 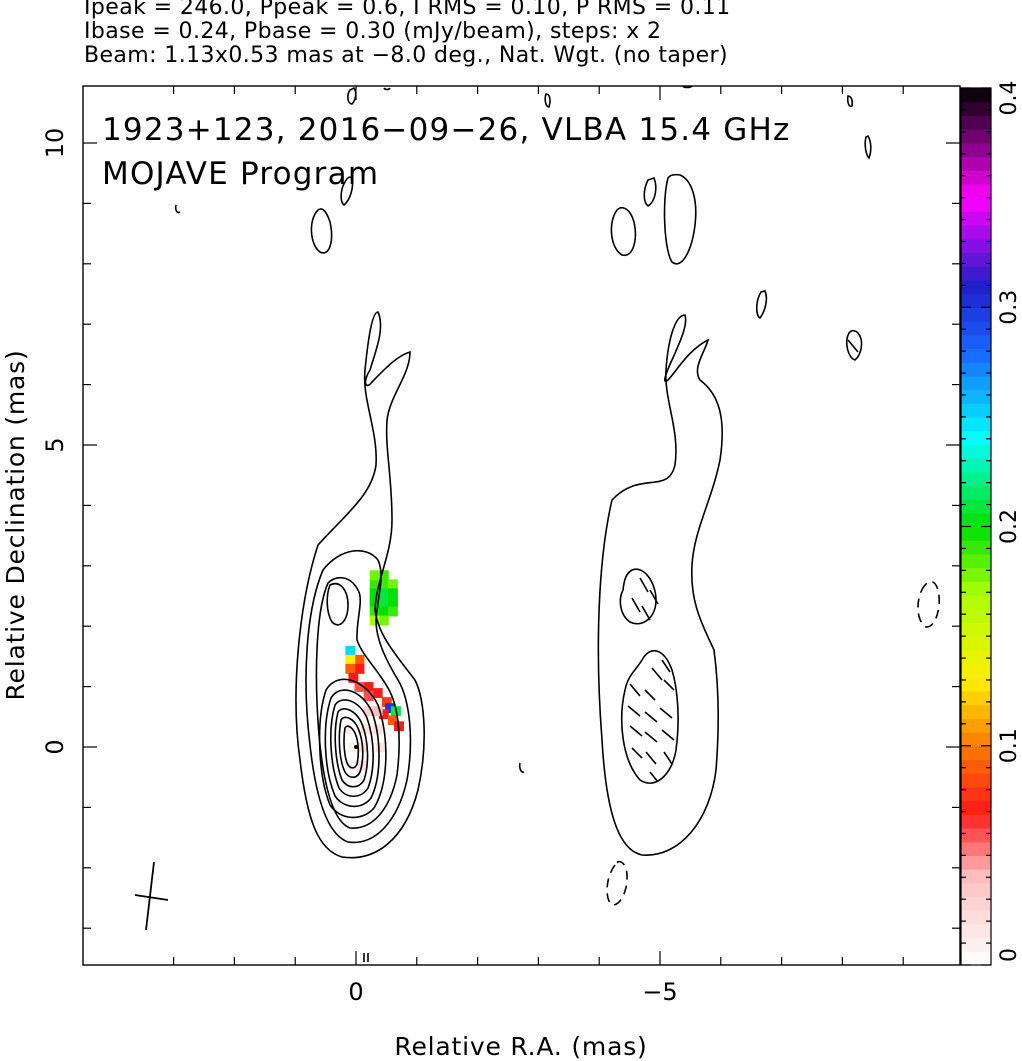 What do you see at coordinates (660, 585) in the screenshot?
I see `contour-outer-right` at bounding box center [660, 585].